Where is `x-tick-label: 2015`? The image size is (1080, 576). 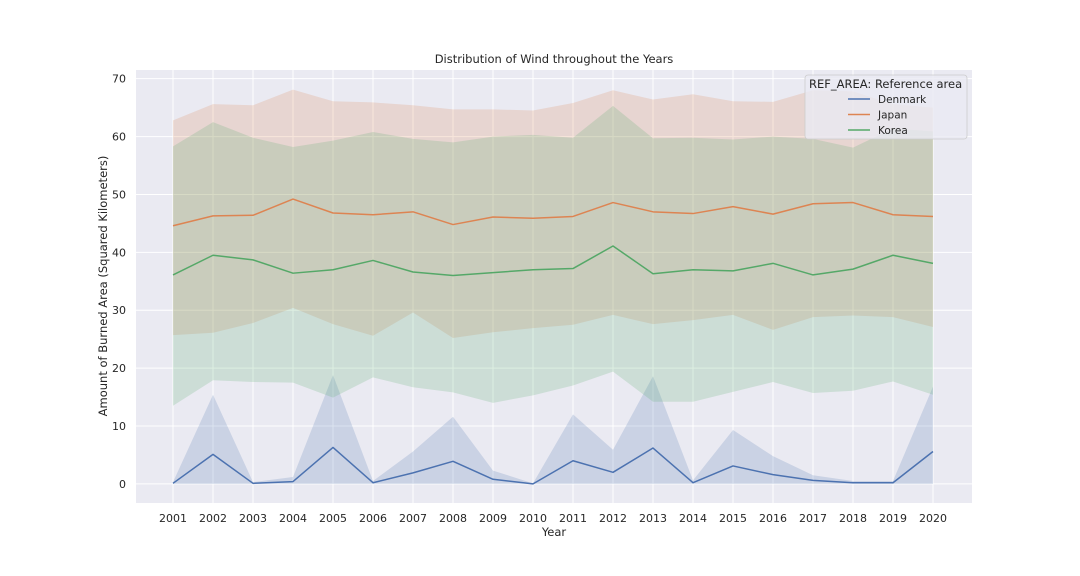
x-tick-label: 2015 is located at coordinates (733, 518).